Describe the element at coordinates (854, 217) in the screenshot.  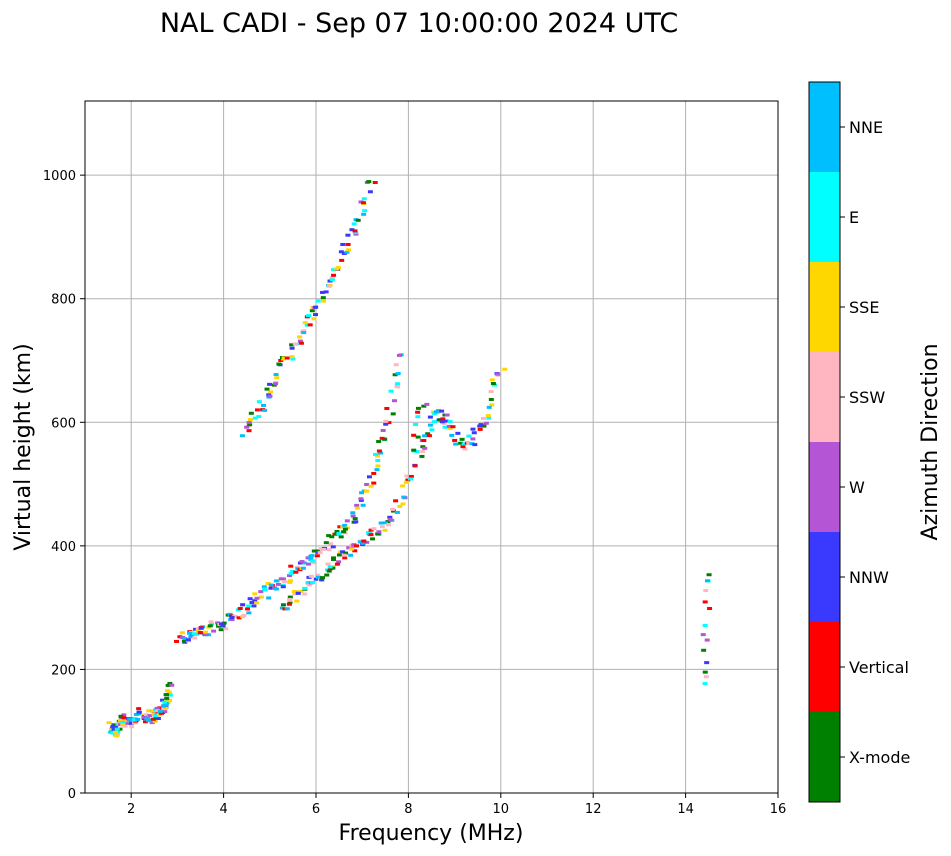
I see `colorbar-category-label: E` at that location.